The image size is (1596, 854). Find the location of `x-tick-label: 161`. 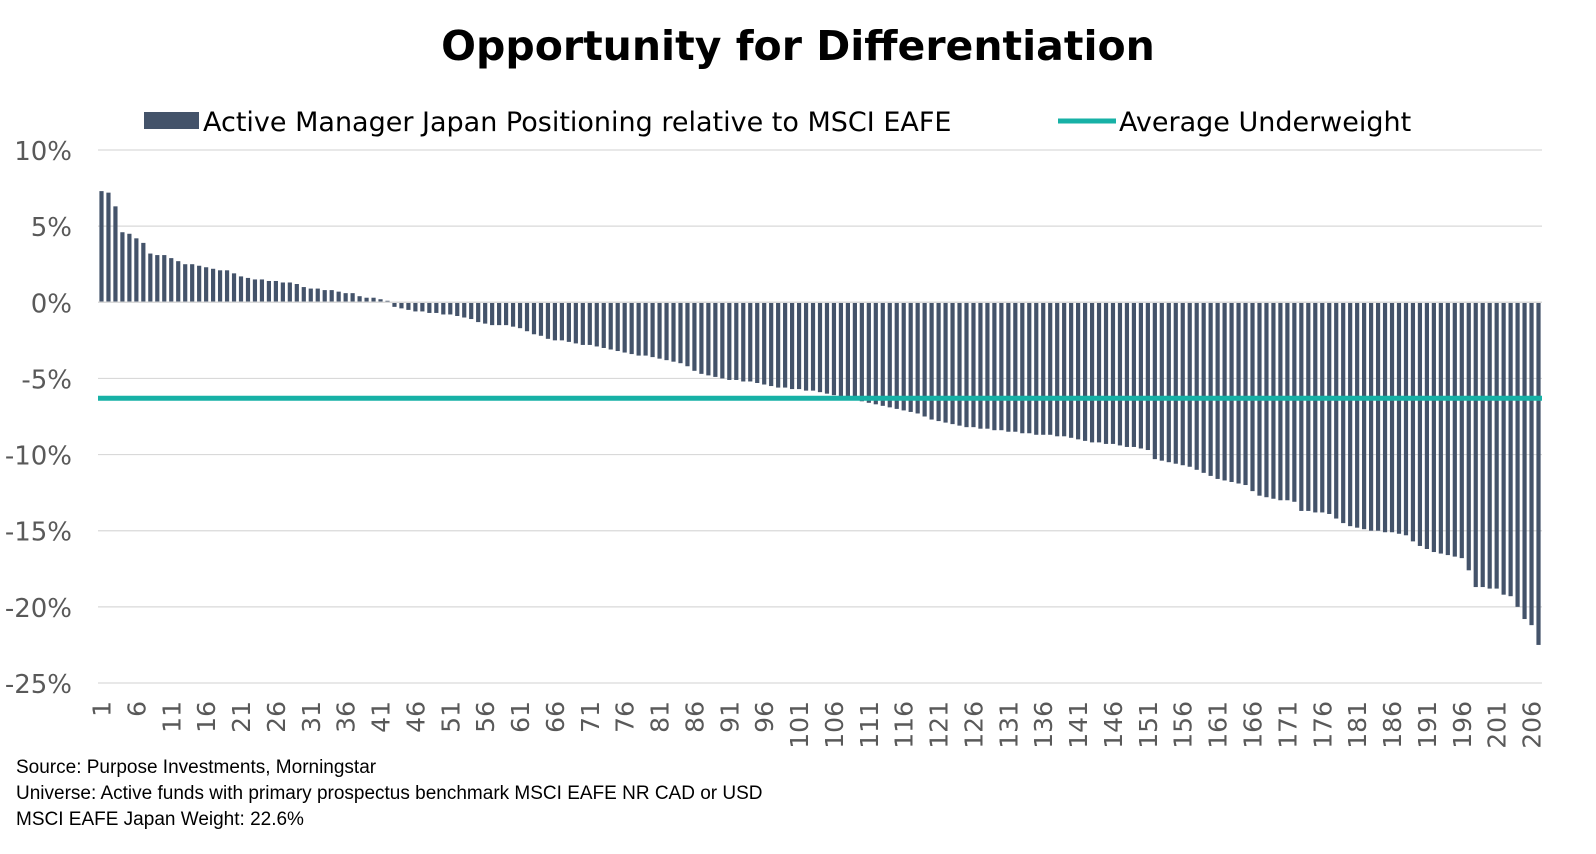

x-tick-label: 161 is located at coordinates (1218, 725).